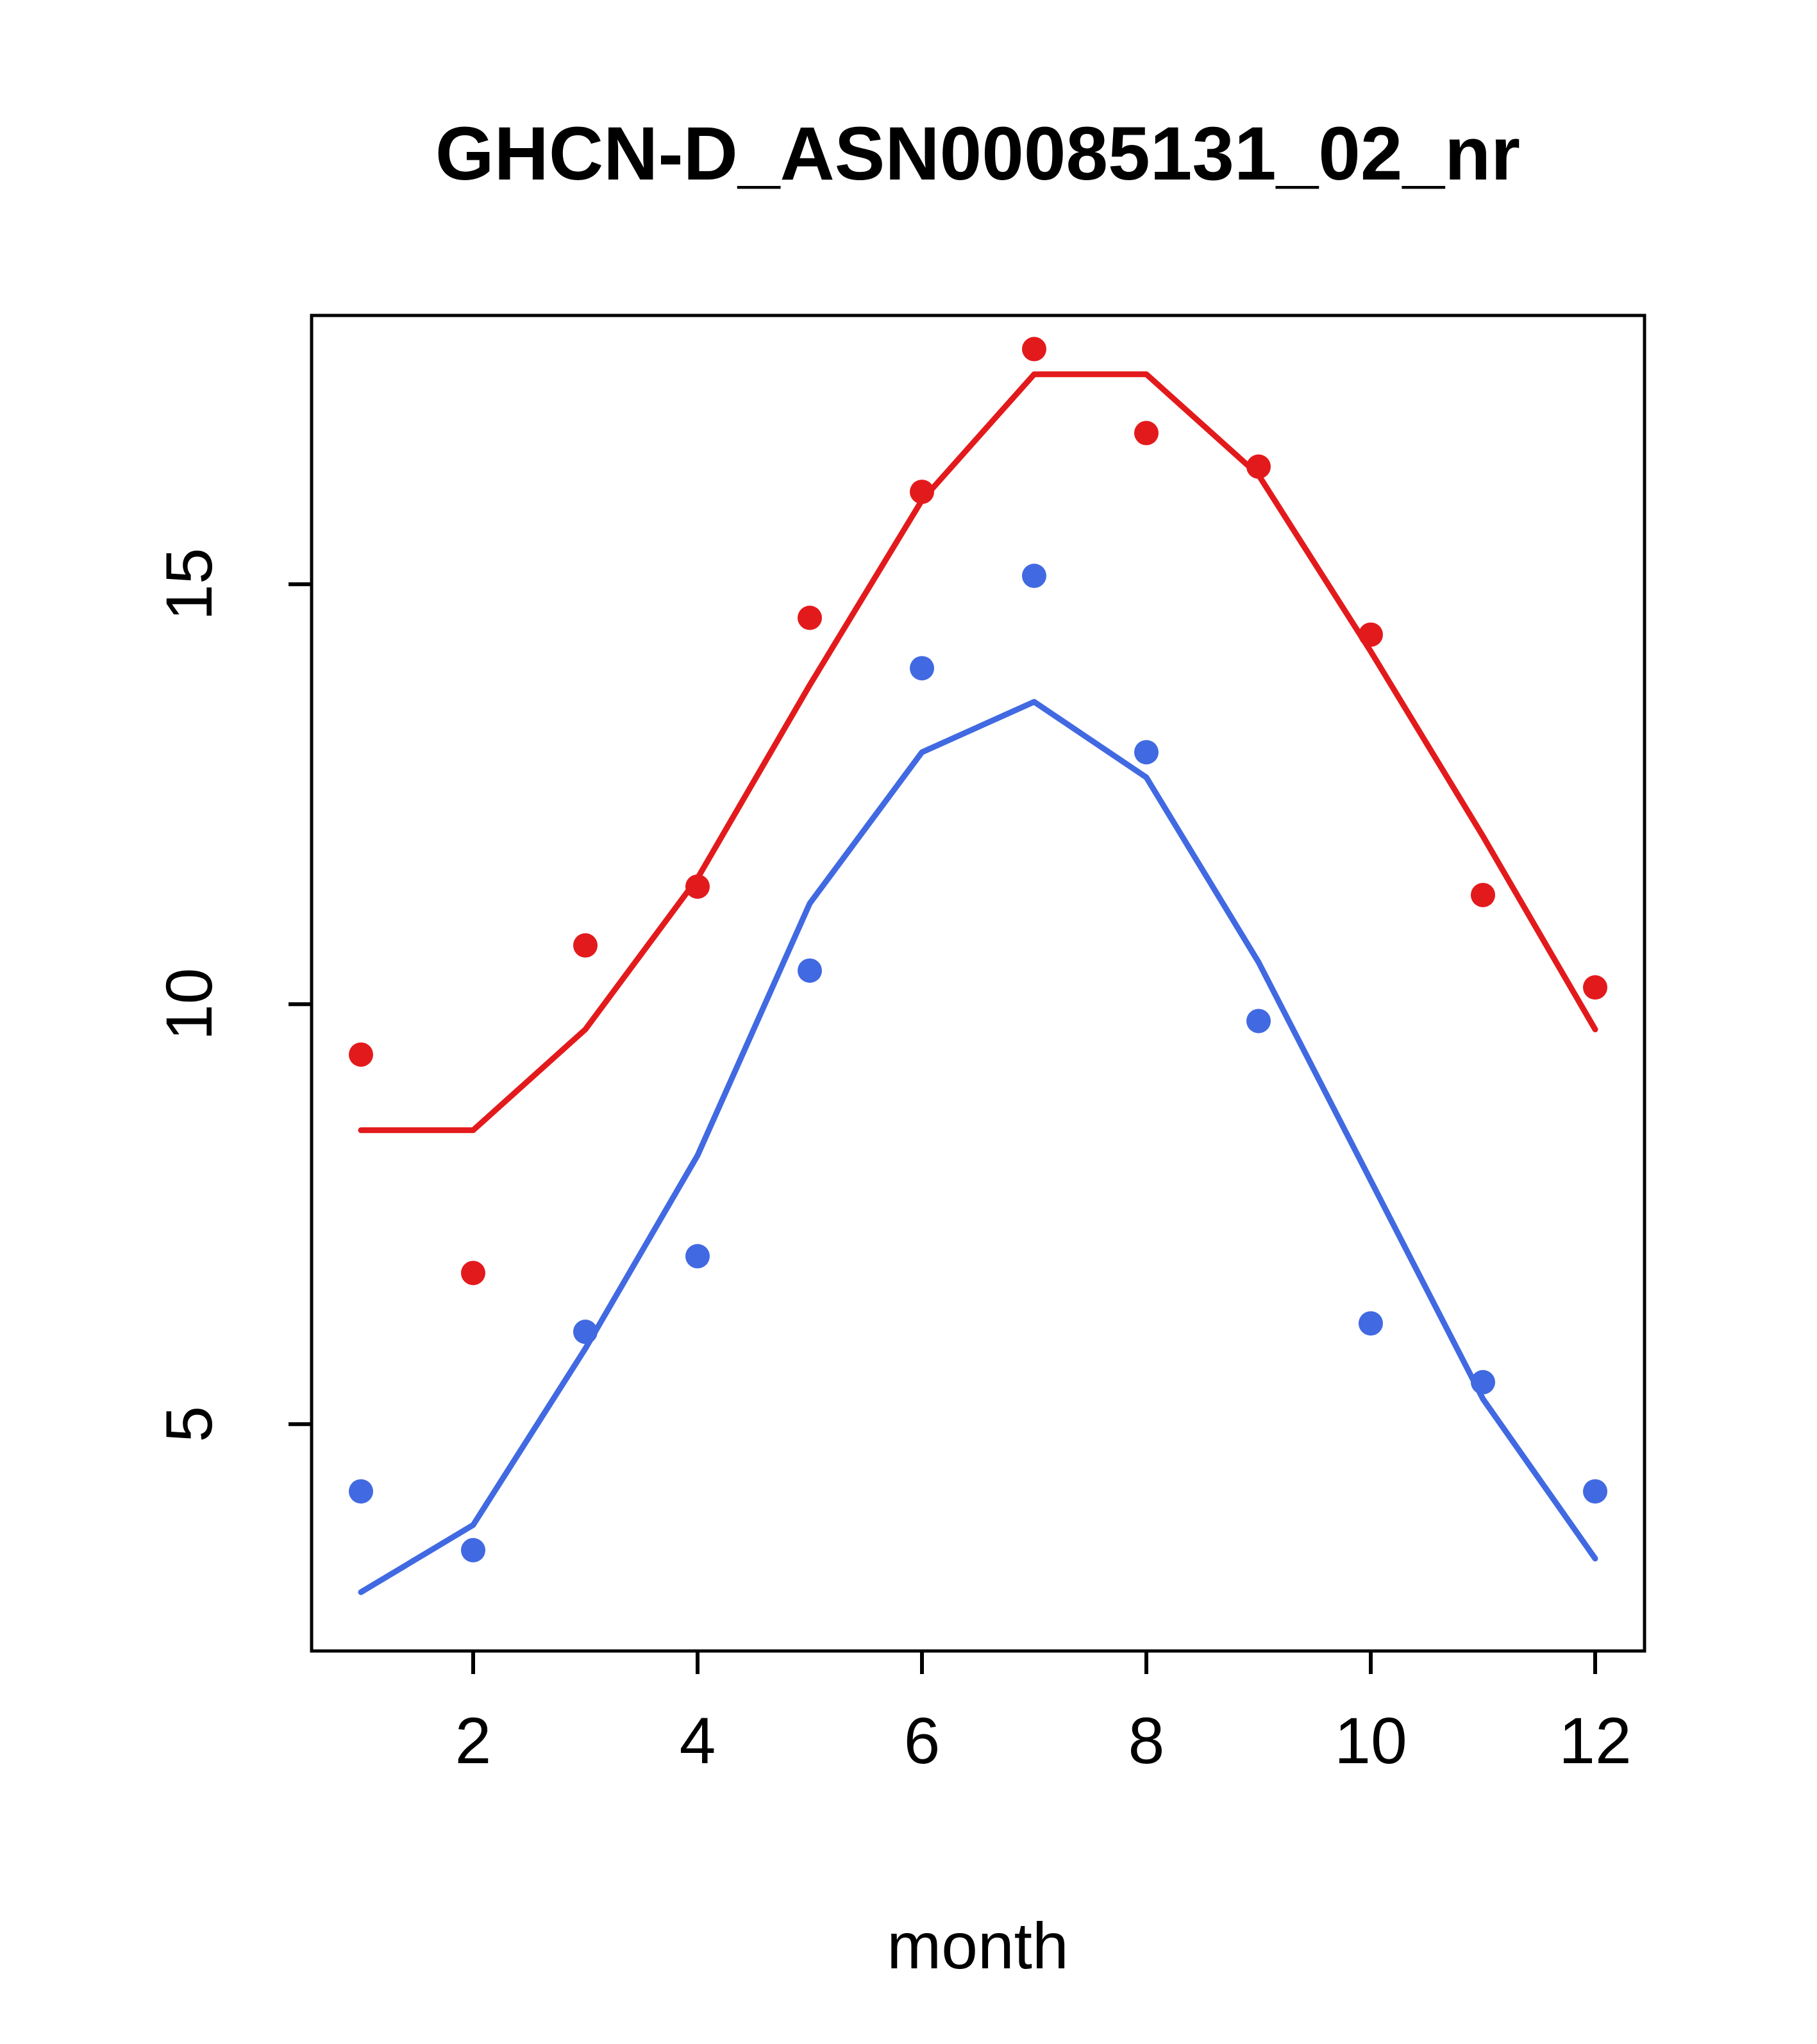 The height and width of the screenshot is (2044, 1817). Describe the element at coordinates (698, 1741) in the screenshot. I see `x-tick-label: 4` at that location.